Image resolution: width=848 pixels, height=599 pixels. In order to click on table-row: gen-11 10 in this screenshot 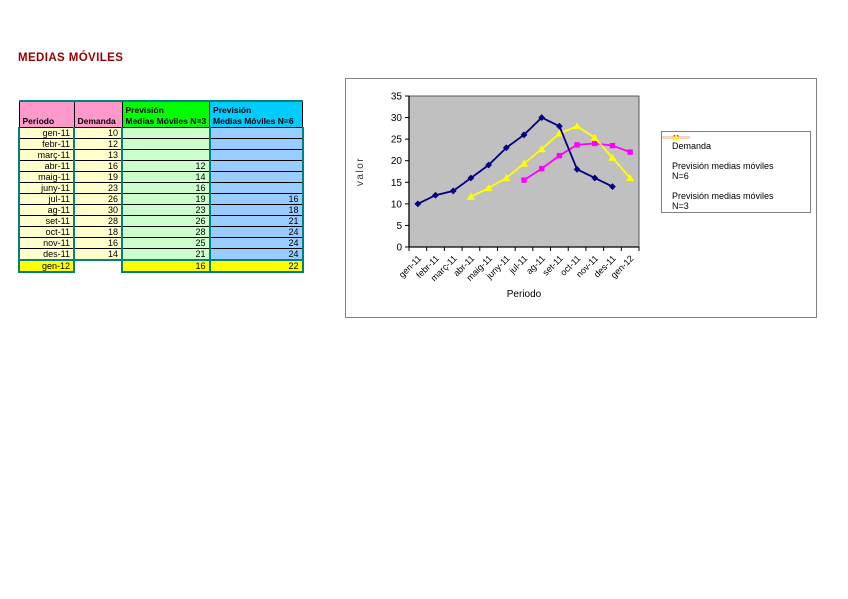, I will do `click(161, 132)`.